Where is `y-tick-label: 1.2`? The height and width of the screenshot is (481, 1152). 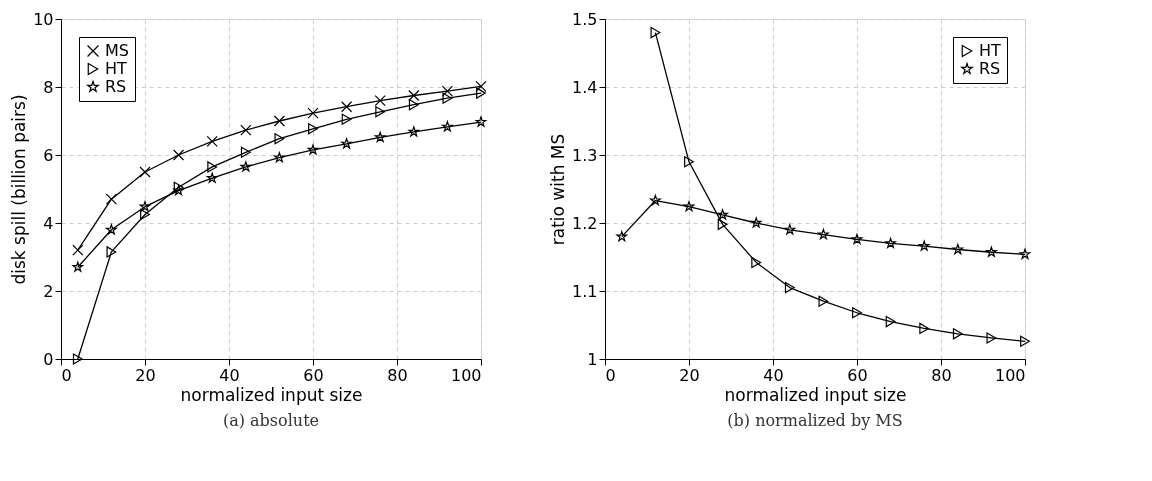
y-tick-label: 1.2 is located at coordinates (585, 223).